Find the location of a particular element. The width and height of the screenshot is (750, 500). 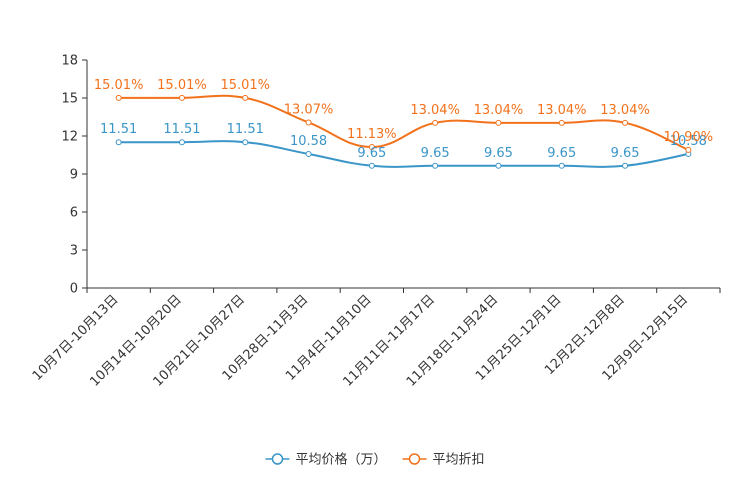

legend-label: 平均价格（万） is located at coordinates (340, 460).